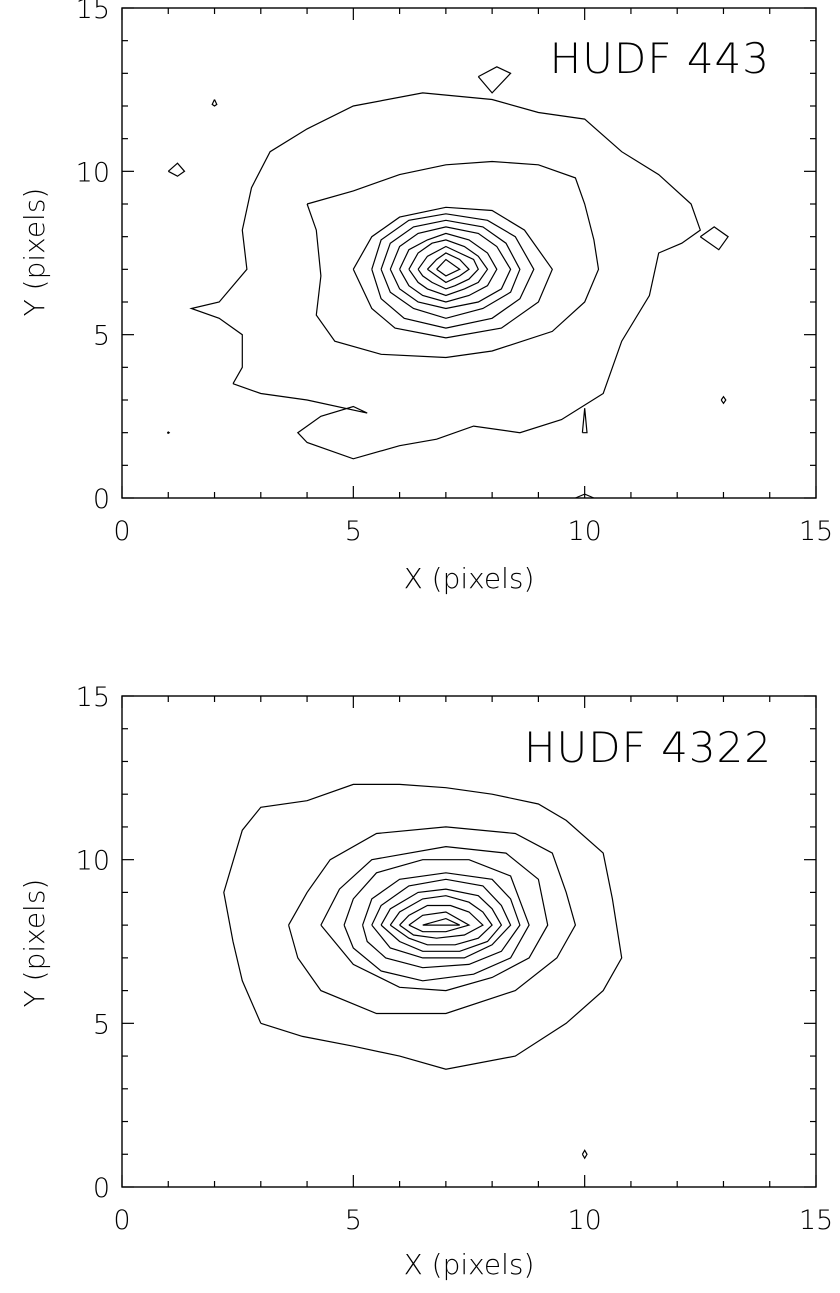 This screenshot has height=1293, width=840. I want to click on plot-title: HUDF 4322, so click(648, 747).